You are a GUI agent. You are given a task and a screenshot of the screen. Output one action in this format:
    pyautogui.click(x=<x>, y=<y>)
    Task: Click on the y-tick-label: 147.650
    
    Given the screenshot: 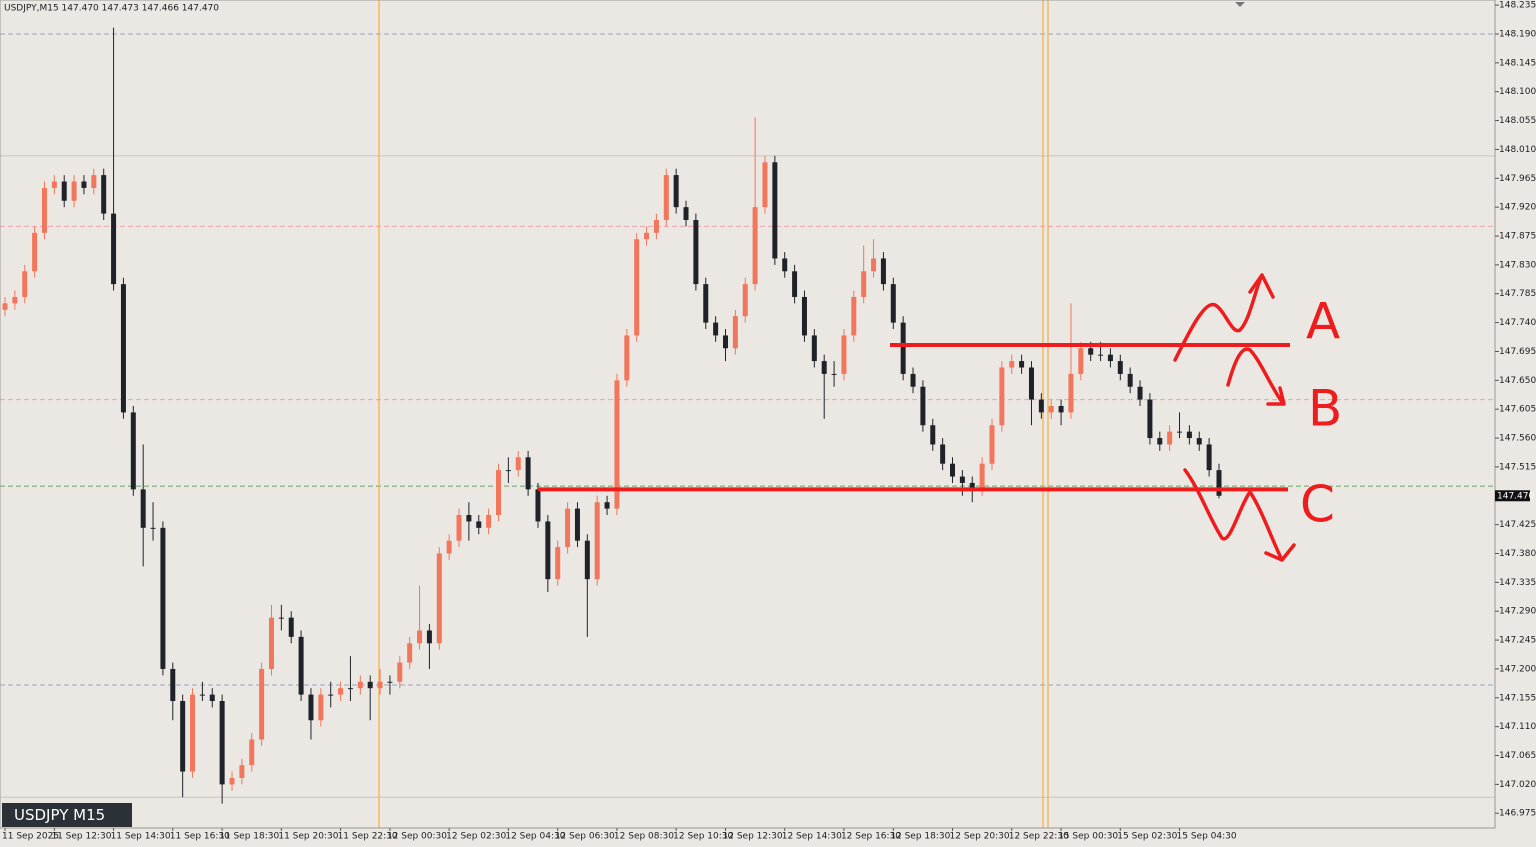 What is the action you would take?
    pyautogui.click(x=1517, y=381)
    